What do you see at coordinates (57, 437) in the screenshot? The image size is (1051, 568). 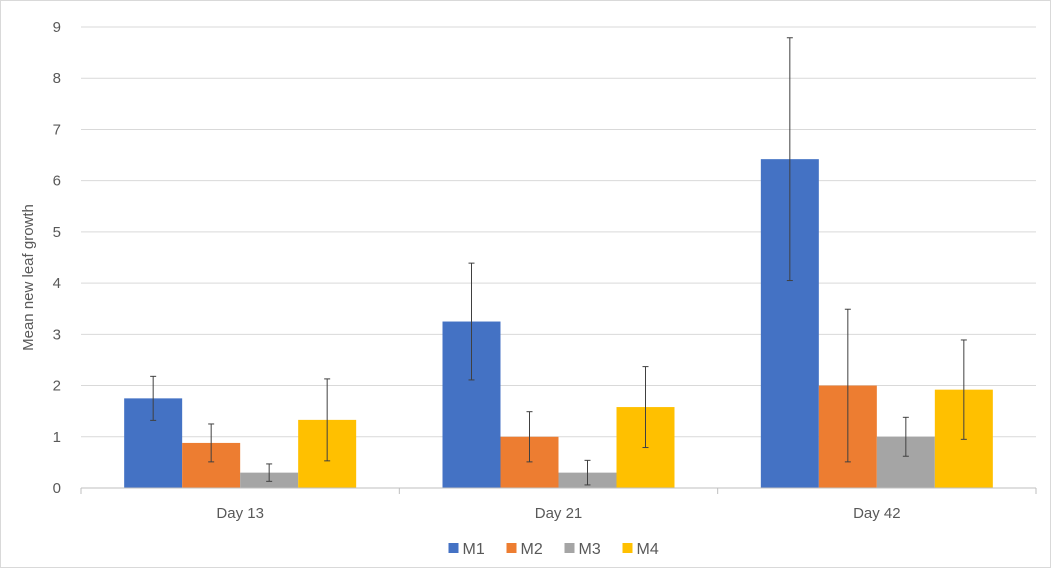 I see `y-tick-label: 1` at bounding box center [57, 437].